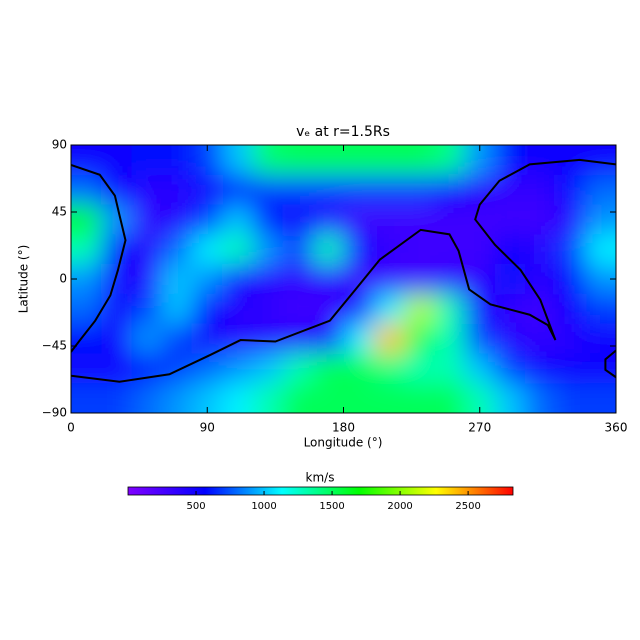 The width and height of the screenshot is (640, 640). Describe the element at coordinates (63, 279) in the screenshot. I see `y-tick-label: 0` at that location.